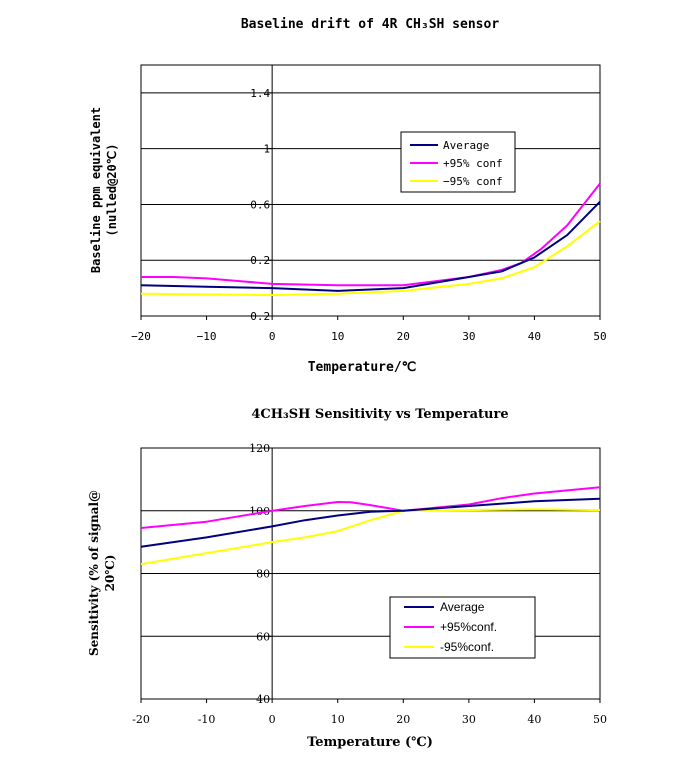  I want to click on chart1-x-tick-label: 0, so click(272, 336).